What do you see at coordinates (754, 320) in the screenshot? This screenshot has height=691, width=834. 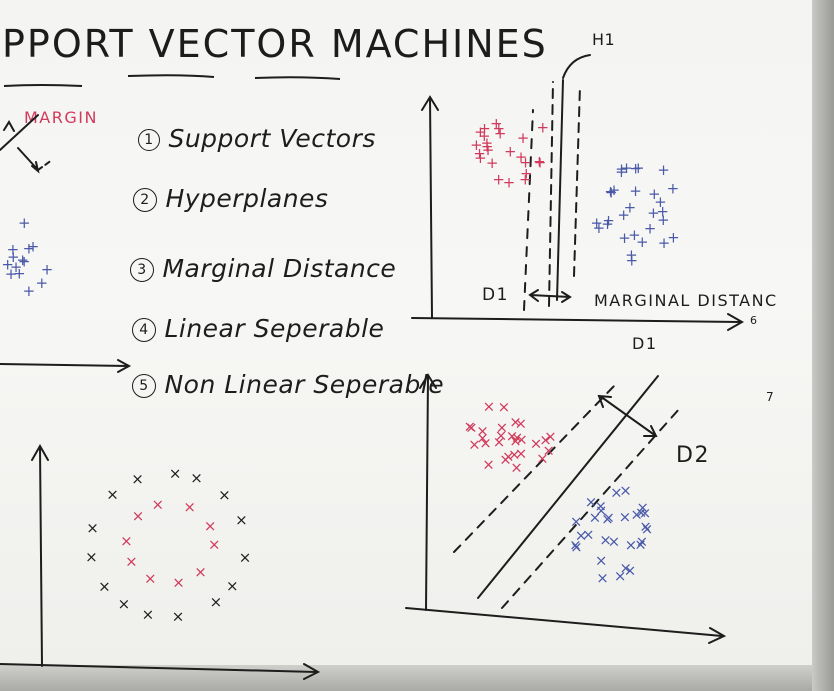 I see `axis-end-mark: 6` at bounding box center [754, 320].